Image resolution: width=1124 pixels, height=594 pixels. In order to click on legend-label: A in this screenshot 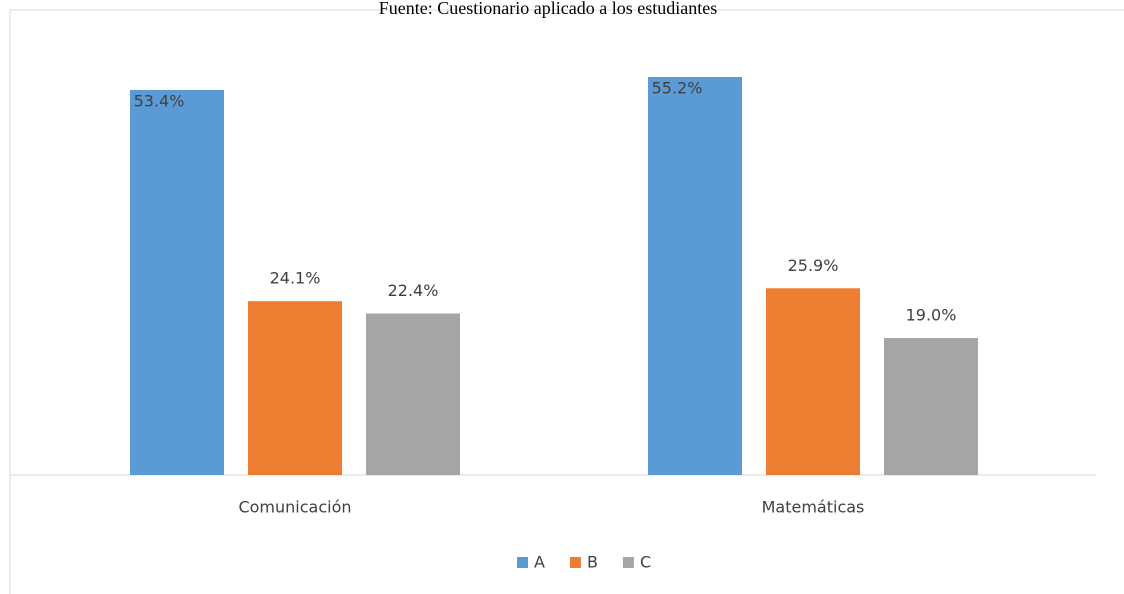, I will do `click(539, 562)`.